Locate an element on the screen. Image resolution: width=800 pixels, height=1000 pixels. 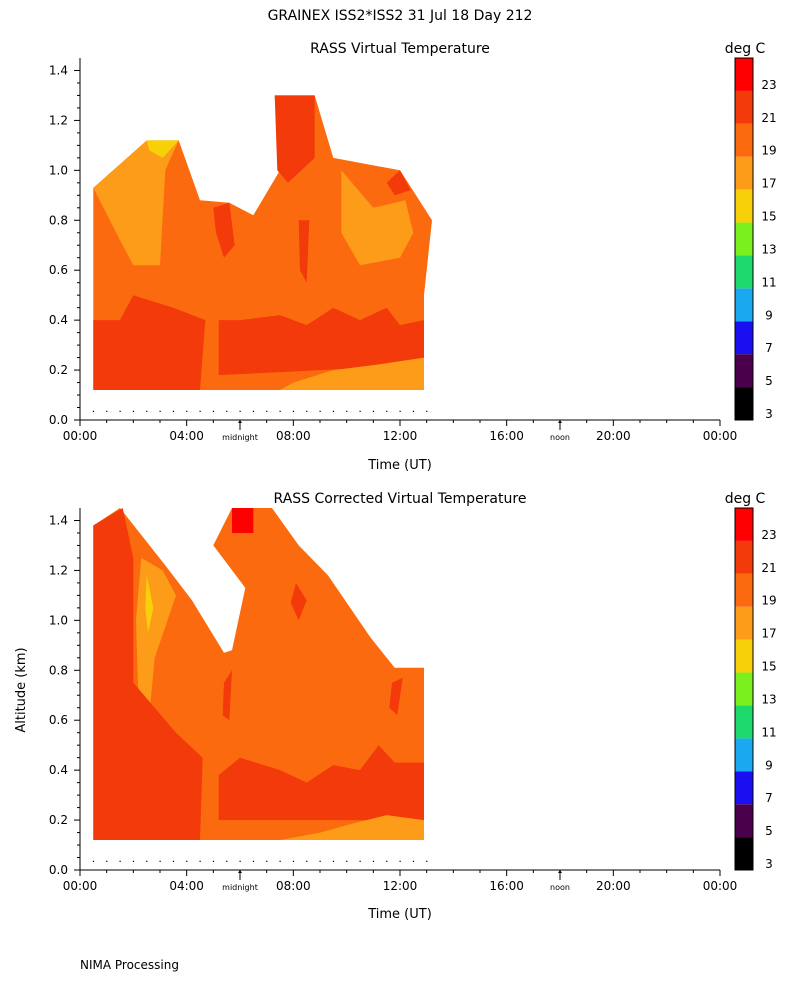
y-tick-label: 1.4 is located at coordinates (58, 520).